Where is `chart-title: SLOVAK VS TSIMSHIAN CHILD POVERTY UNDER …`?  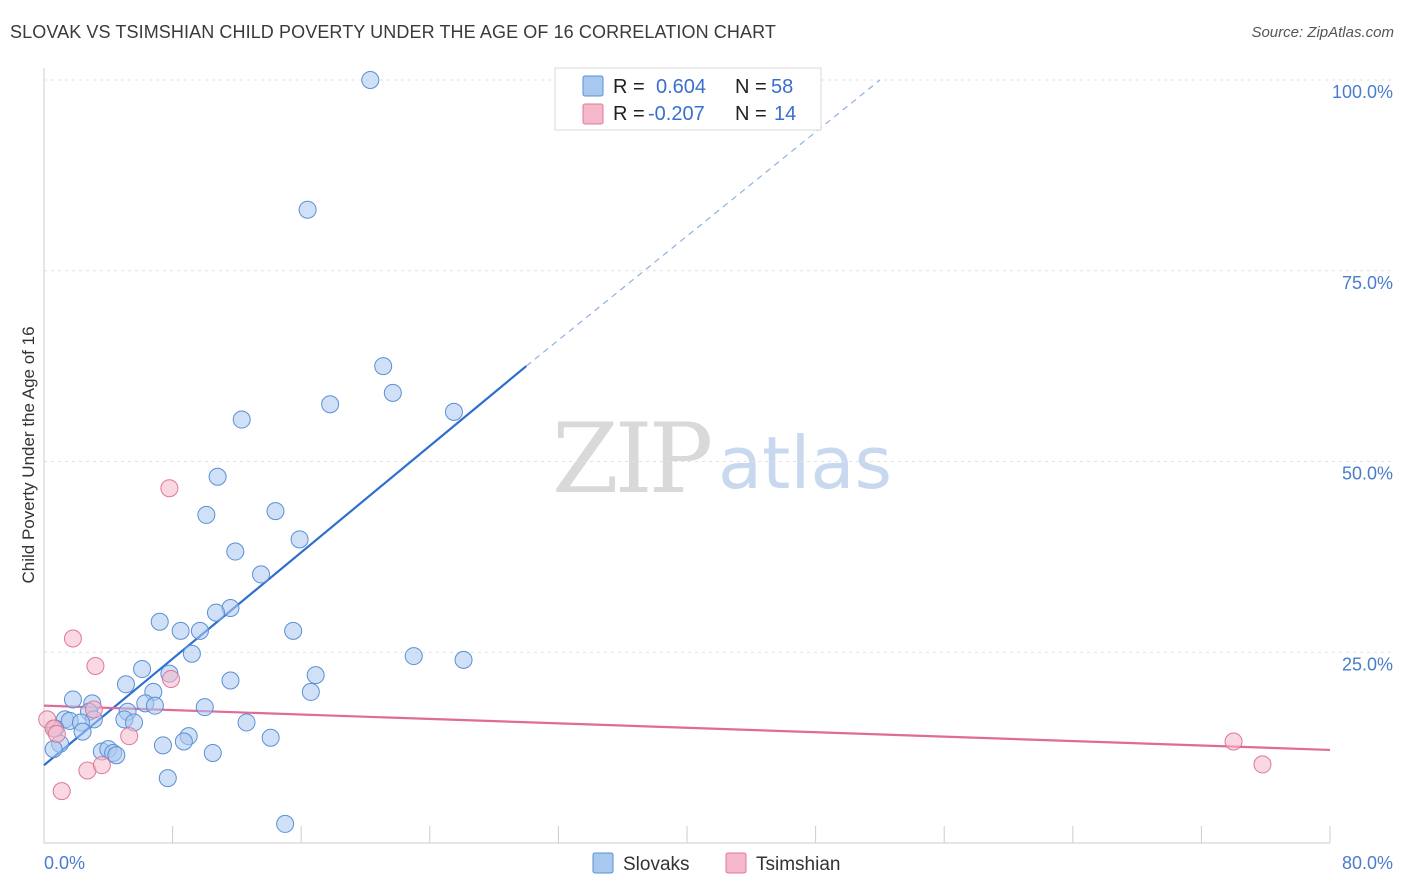
chart-title: SLOVAK VS TSIMSHIAN CHILD POVERTY UNDER … is located at coordinates (393, 32).